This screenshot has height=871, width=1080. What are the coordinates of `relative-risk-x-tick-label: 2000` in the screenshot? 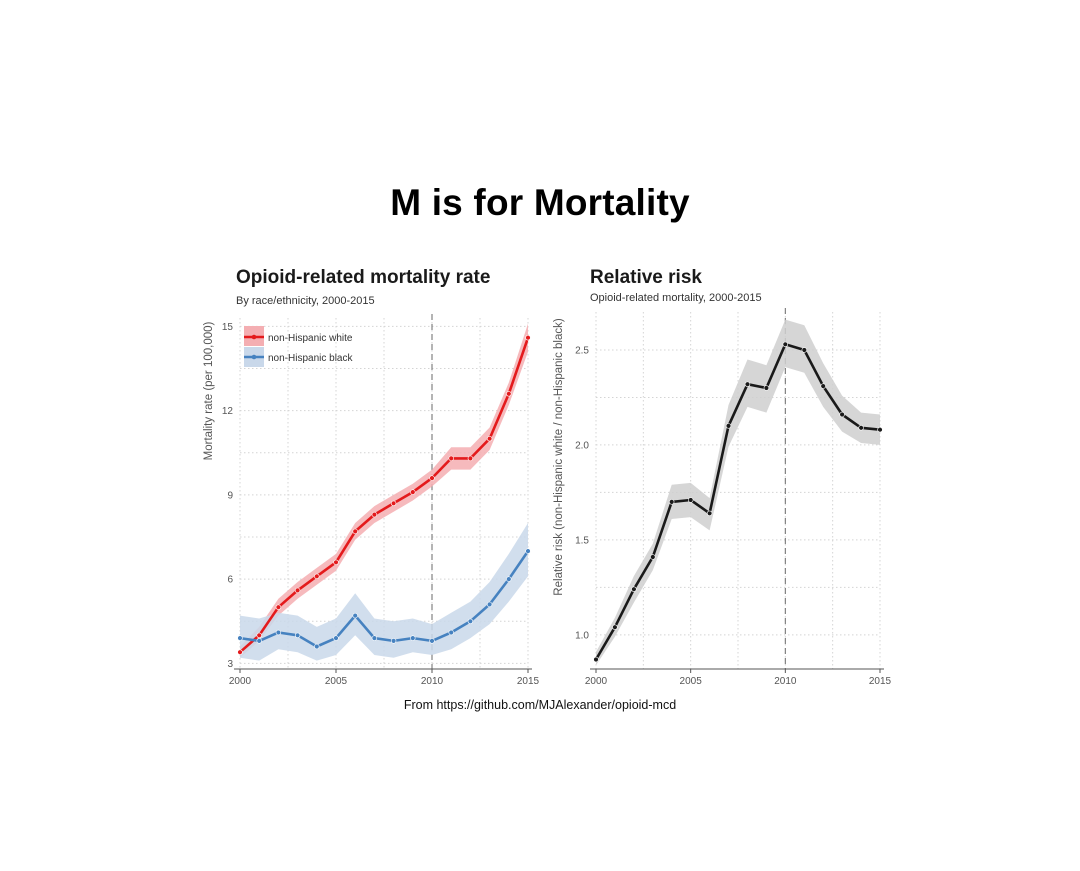 It's located at (596, 681).